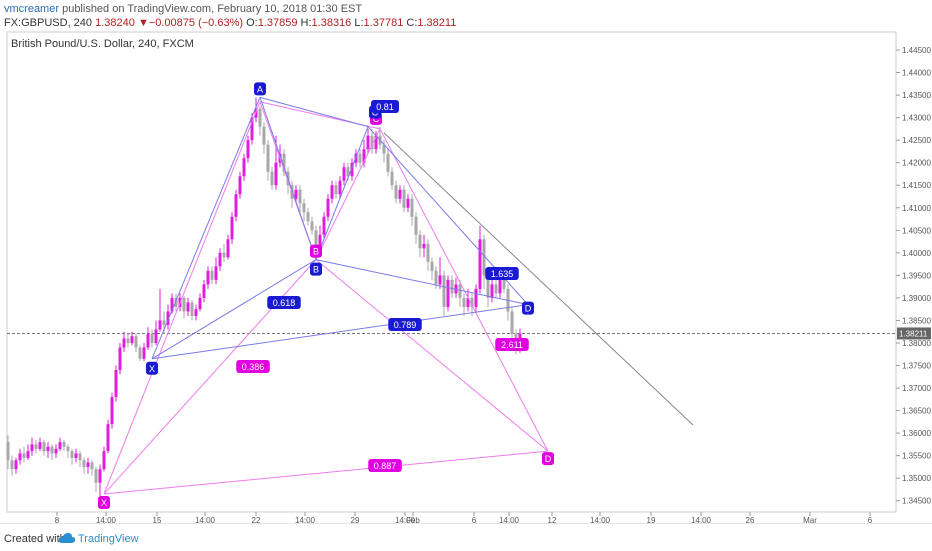  I want to click on author-link: vmcreamer, so click(32, 9).